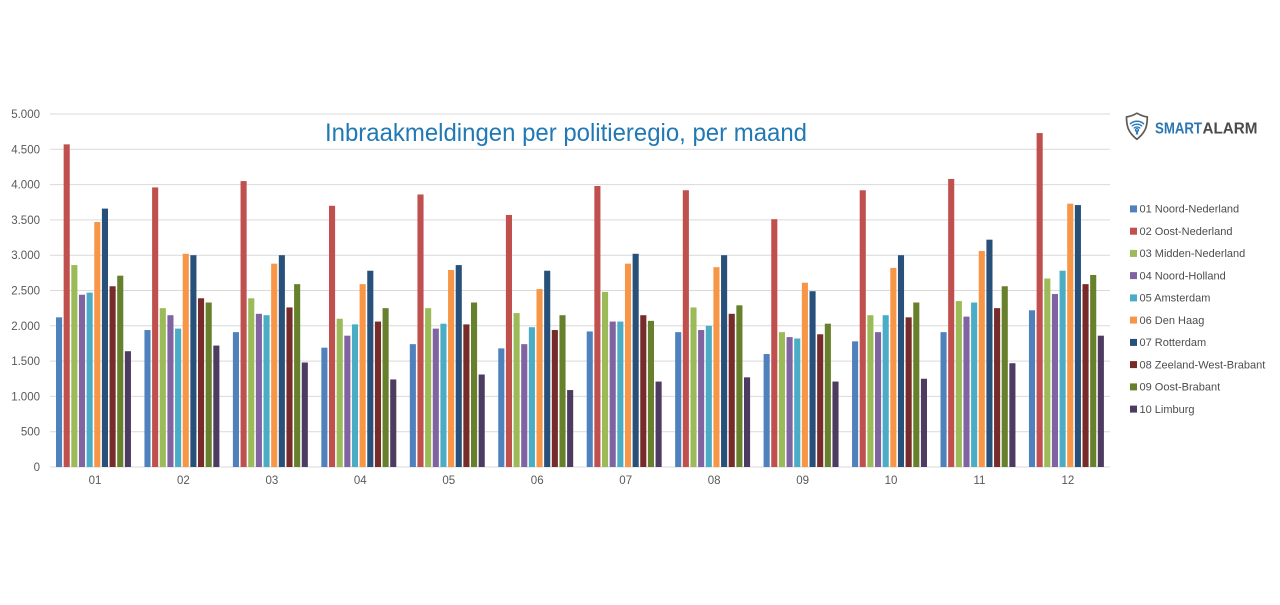  What do you see at coordinates (448, 481) in the screenshot?
I see `svg-text: 05` at bounding box center [448, 481].